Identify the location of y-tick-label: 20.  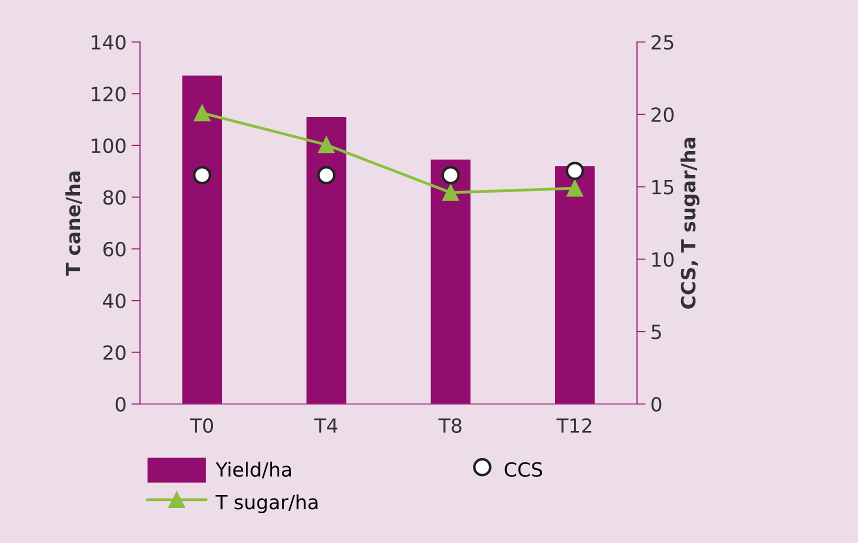
(114, 352).